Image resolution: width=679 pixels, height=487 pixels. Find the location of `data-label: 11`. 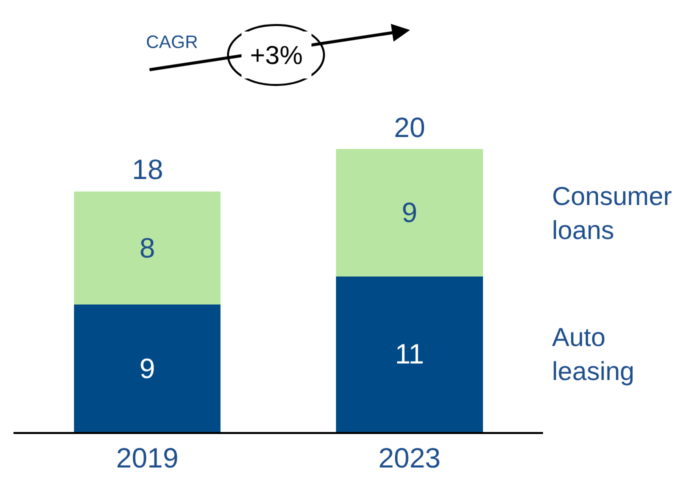

data-label: 11 is located at coordinates (409, 354).